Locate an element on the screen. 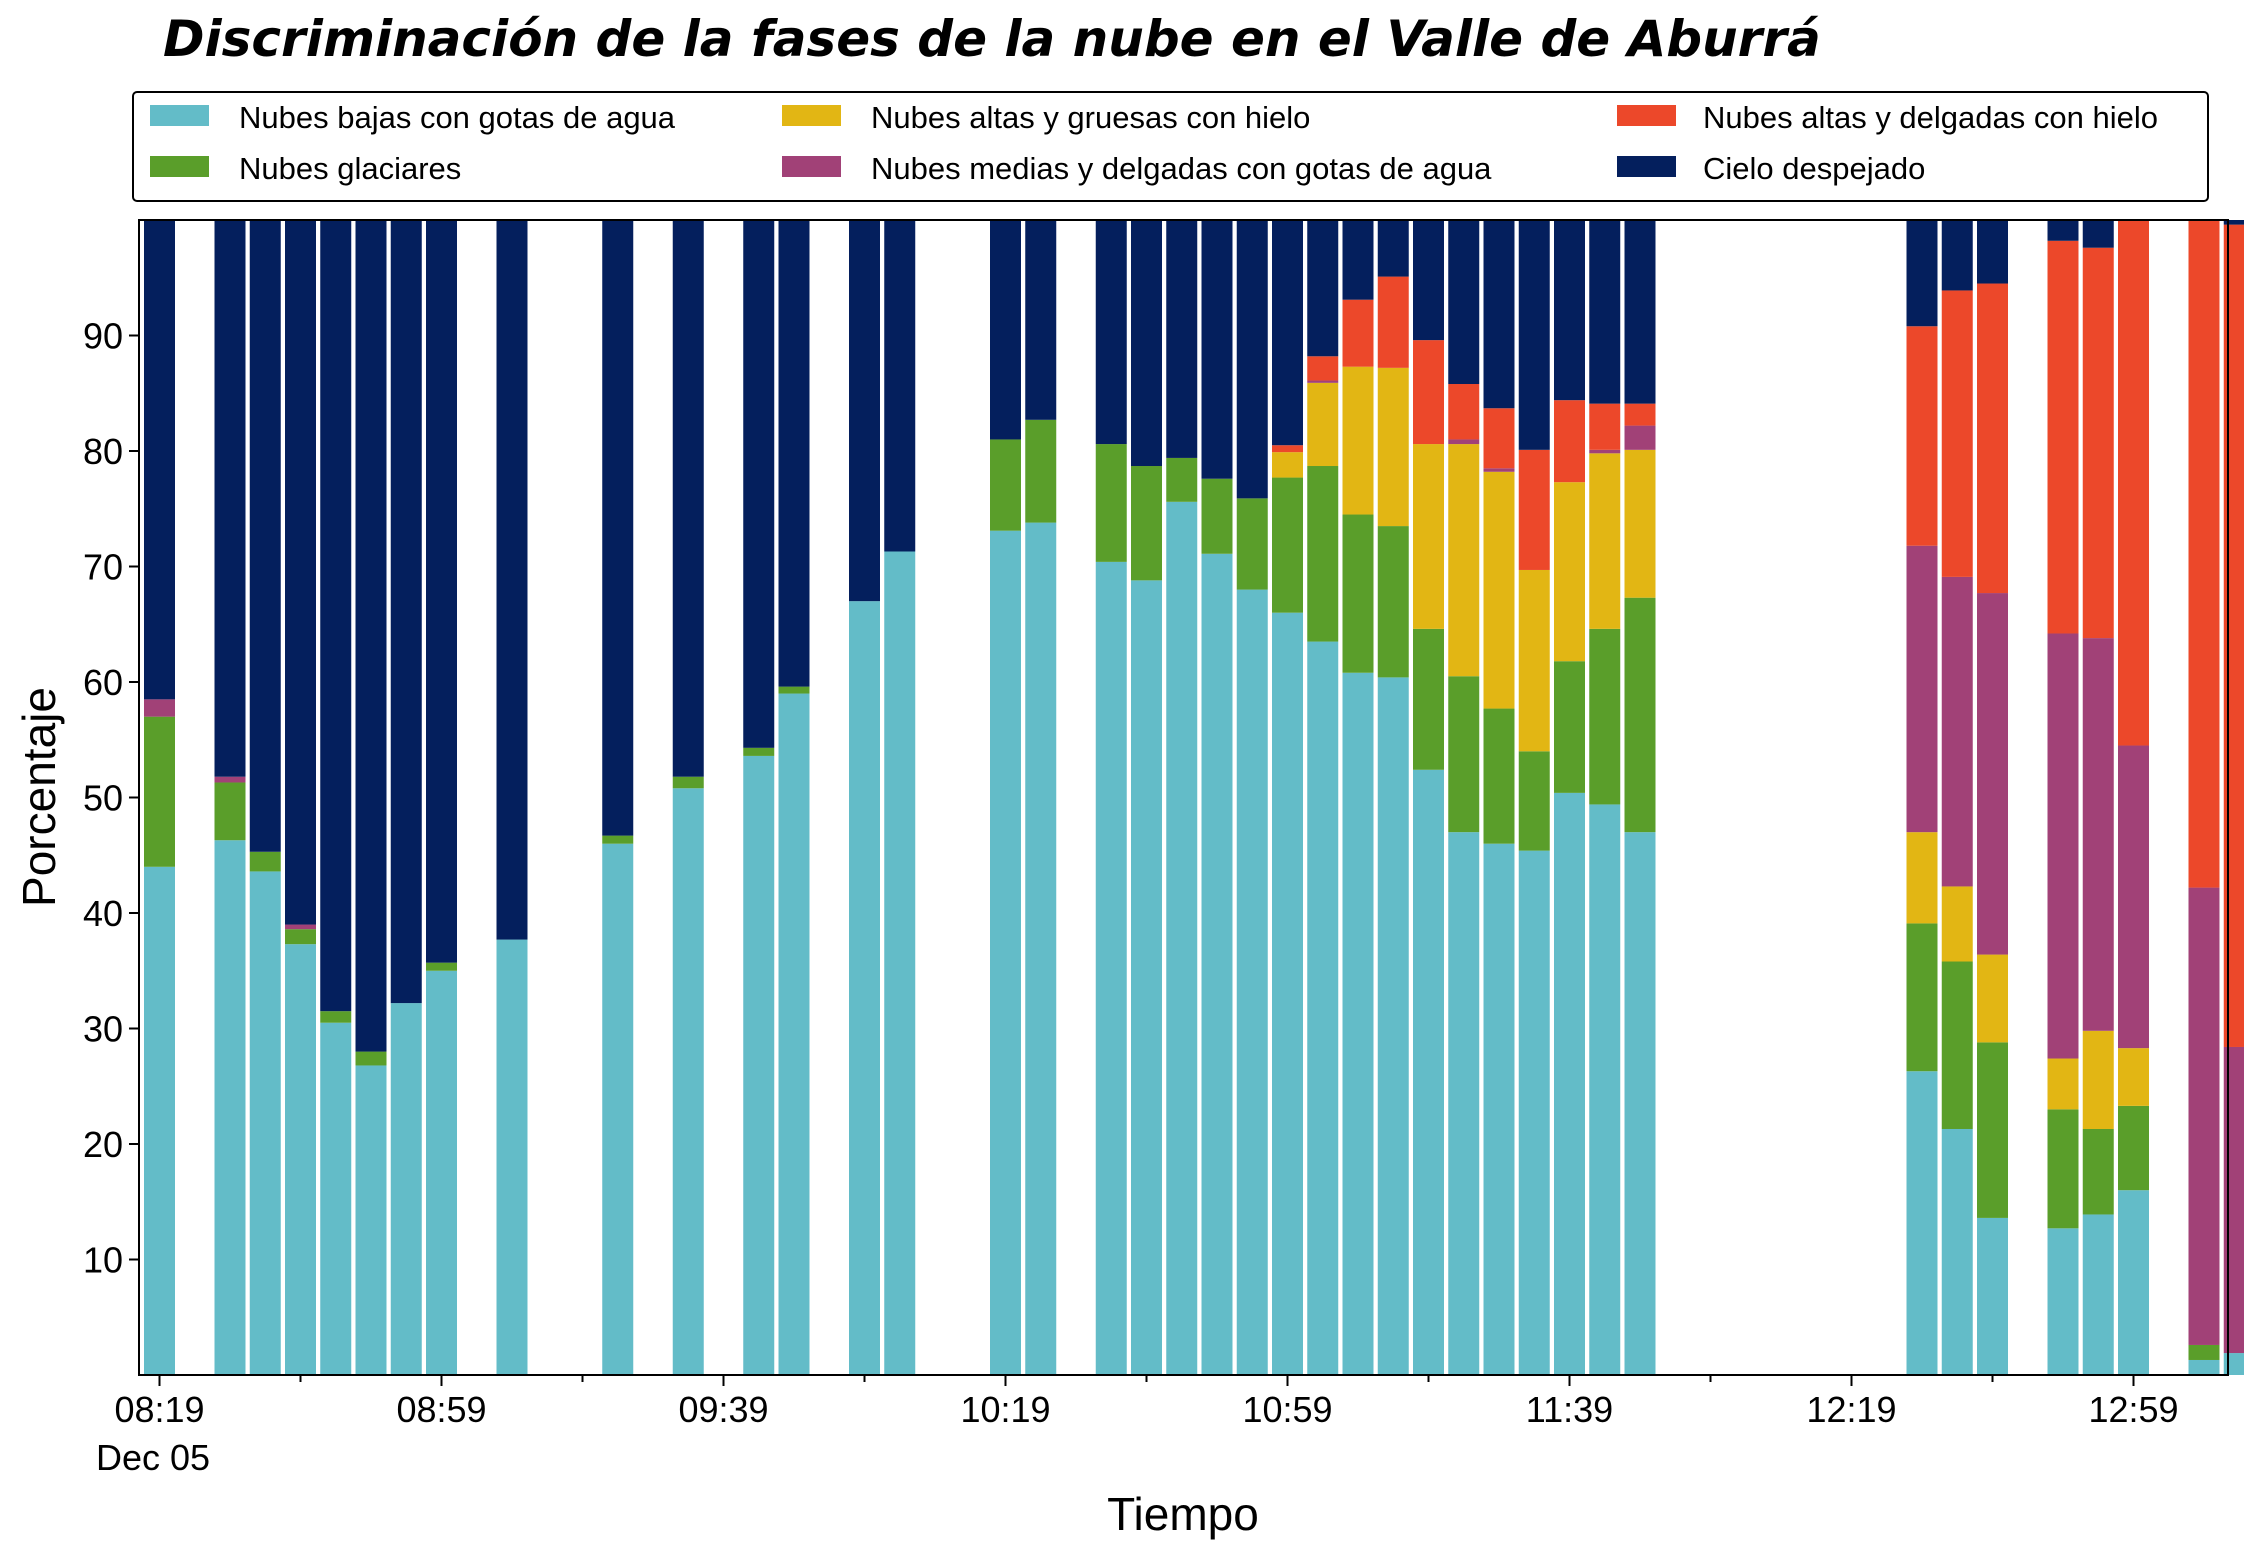  legend-swatch-nubes-altas-gruesas is located at coordinates (811, 115).